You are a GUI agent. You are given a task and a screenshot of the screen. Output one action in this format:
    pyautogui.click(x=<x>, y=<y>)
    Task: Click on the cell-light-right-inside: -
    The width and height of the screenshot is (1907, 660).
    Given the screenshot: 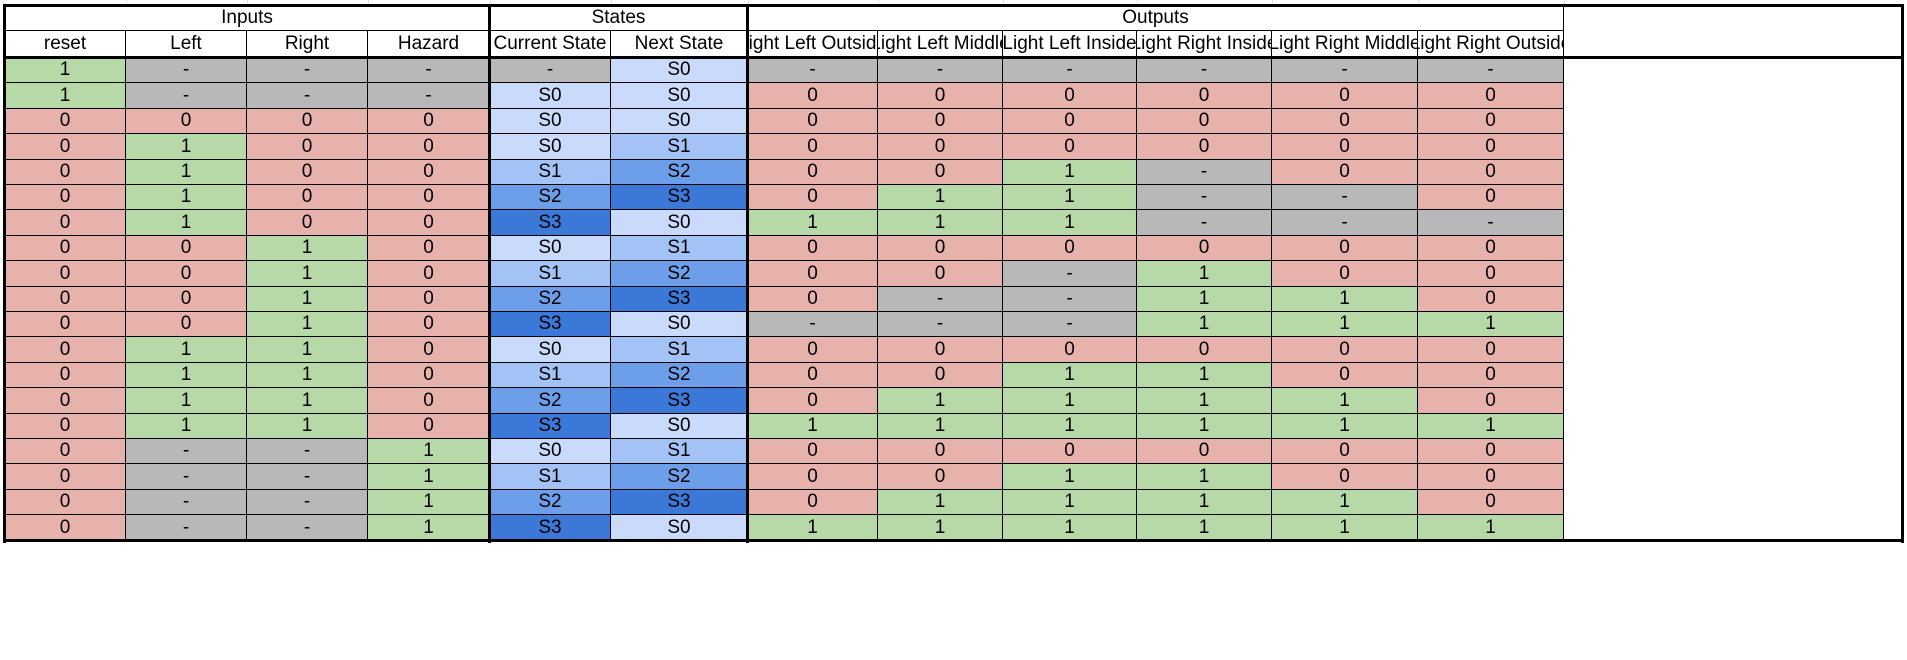 What is the action you would take?
    pyautogui.click(x=1204, y=70)
    